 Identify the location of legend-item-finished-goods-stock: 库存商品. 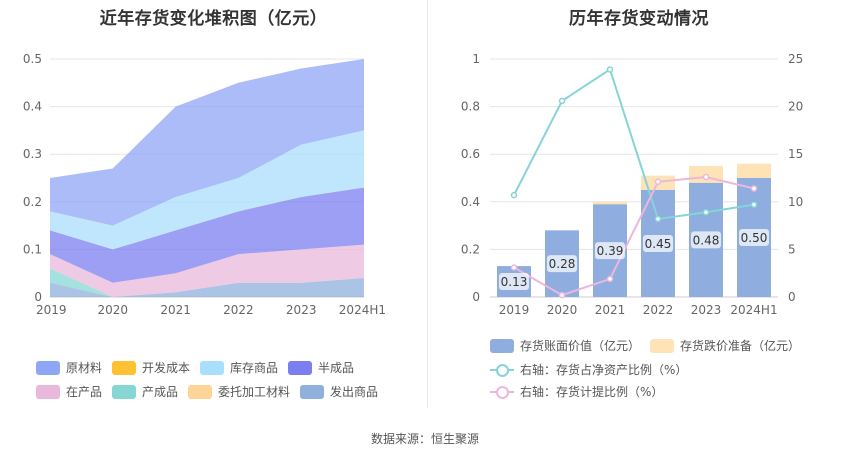
(239, 367).